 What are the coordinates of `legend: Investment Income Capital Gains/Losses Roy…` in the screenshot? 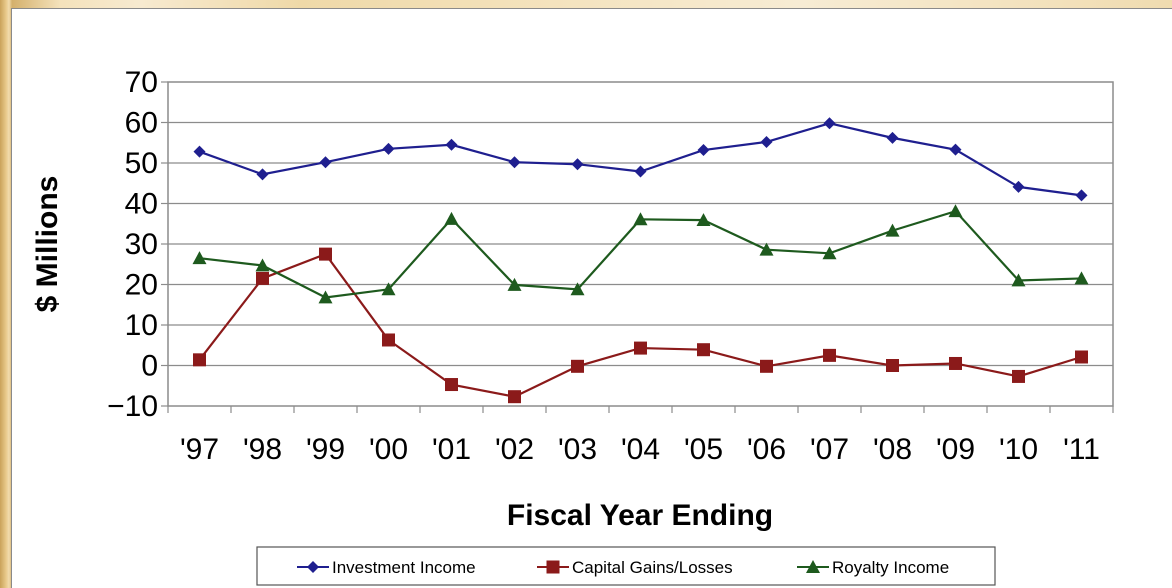 It's located at (626, 566).